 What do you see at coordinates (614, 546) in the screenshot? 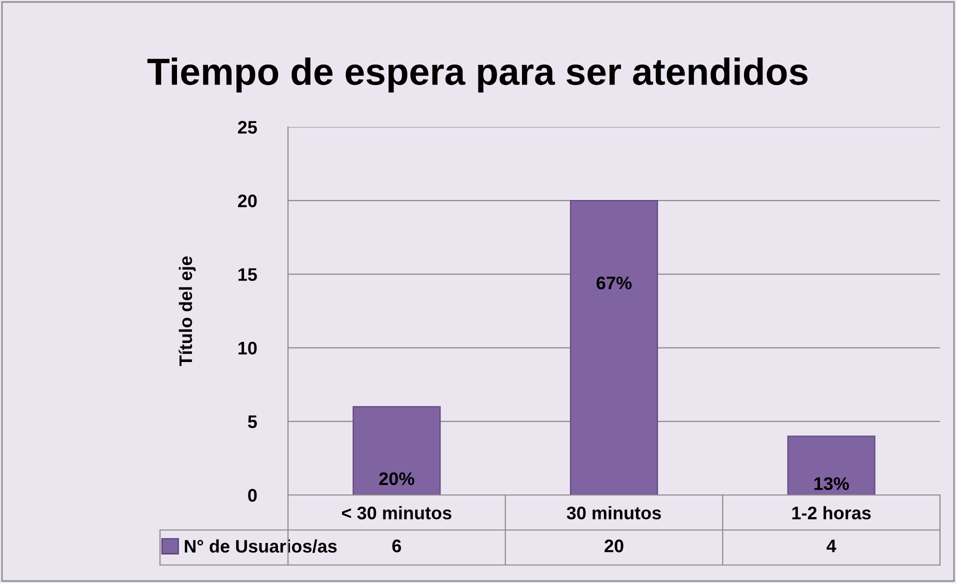
I see `data-label: 20` at bounding box center [614, 546].